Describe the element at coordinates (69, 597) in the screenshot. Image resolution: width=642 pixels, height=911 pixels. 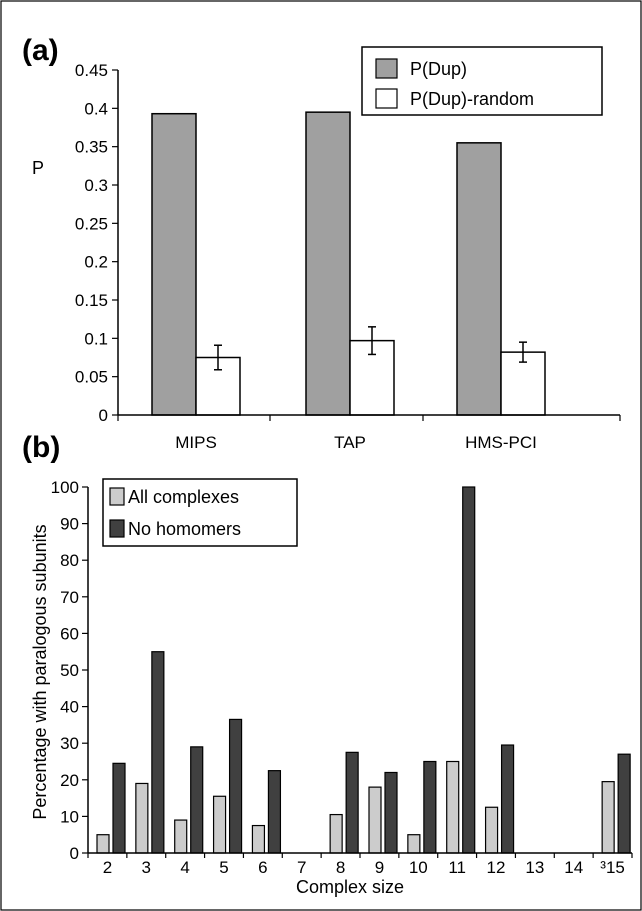
I see `panel-b-y-tick-label: 70` at that location.